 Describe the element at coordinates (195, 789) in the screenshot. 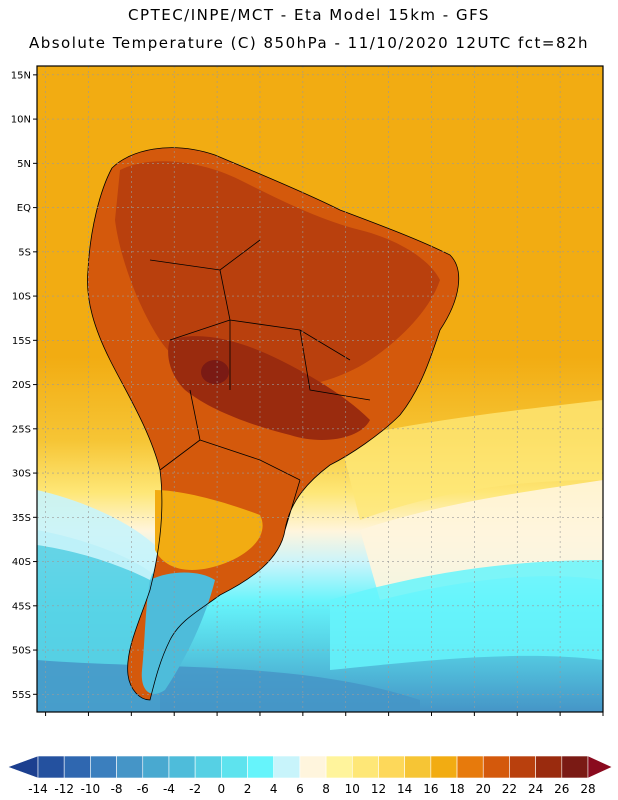

I see `legend-label: -2` at that location.